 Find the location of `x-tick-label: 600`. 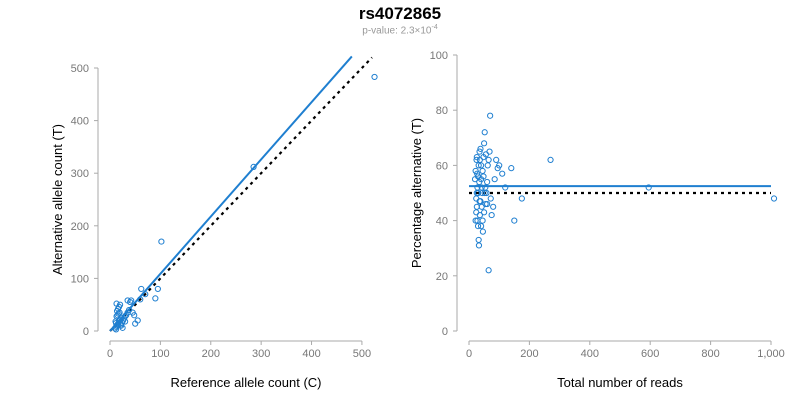

x-tick-label: 600 is located at coordinates (650, 354).